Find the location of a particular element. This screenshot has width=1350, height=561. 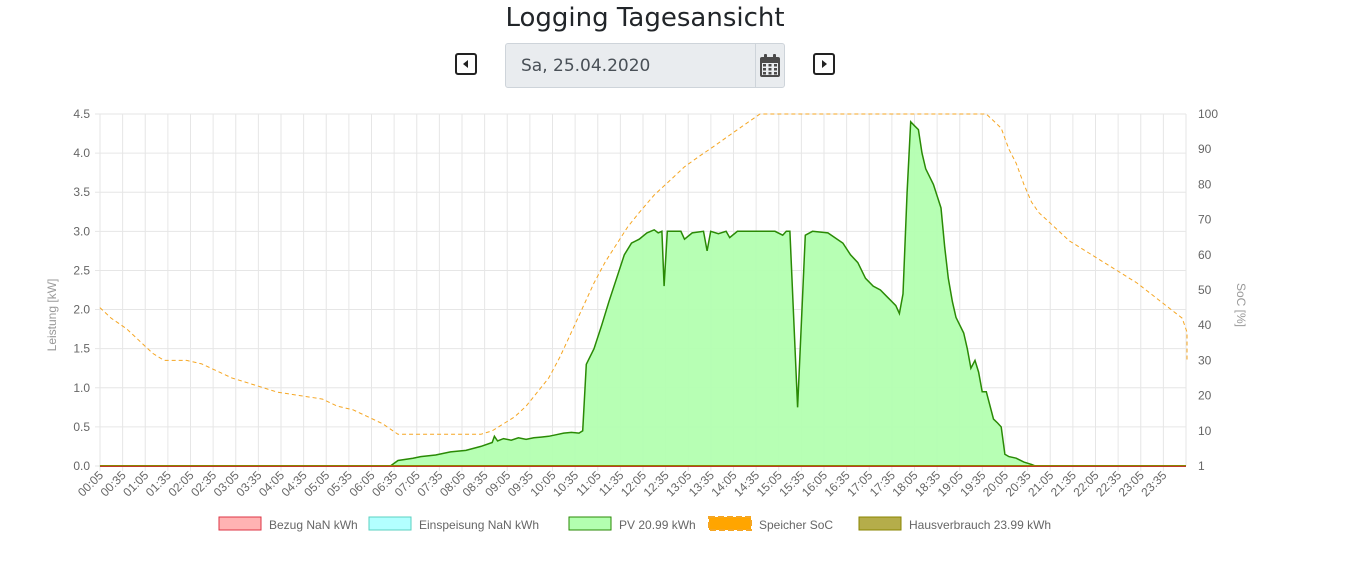

y2-tick-label: 60 is located at coordinates (1205, 255).